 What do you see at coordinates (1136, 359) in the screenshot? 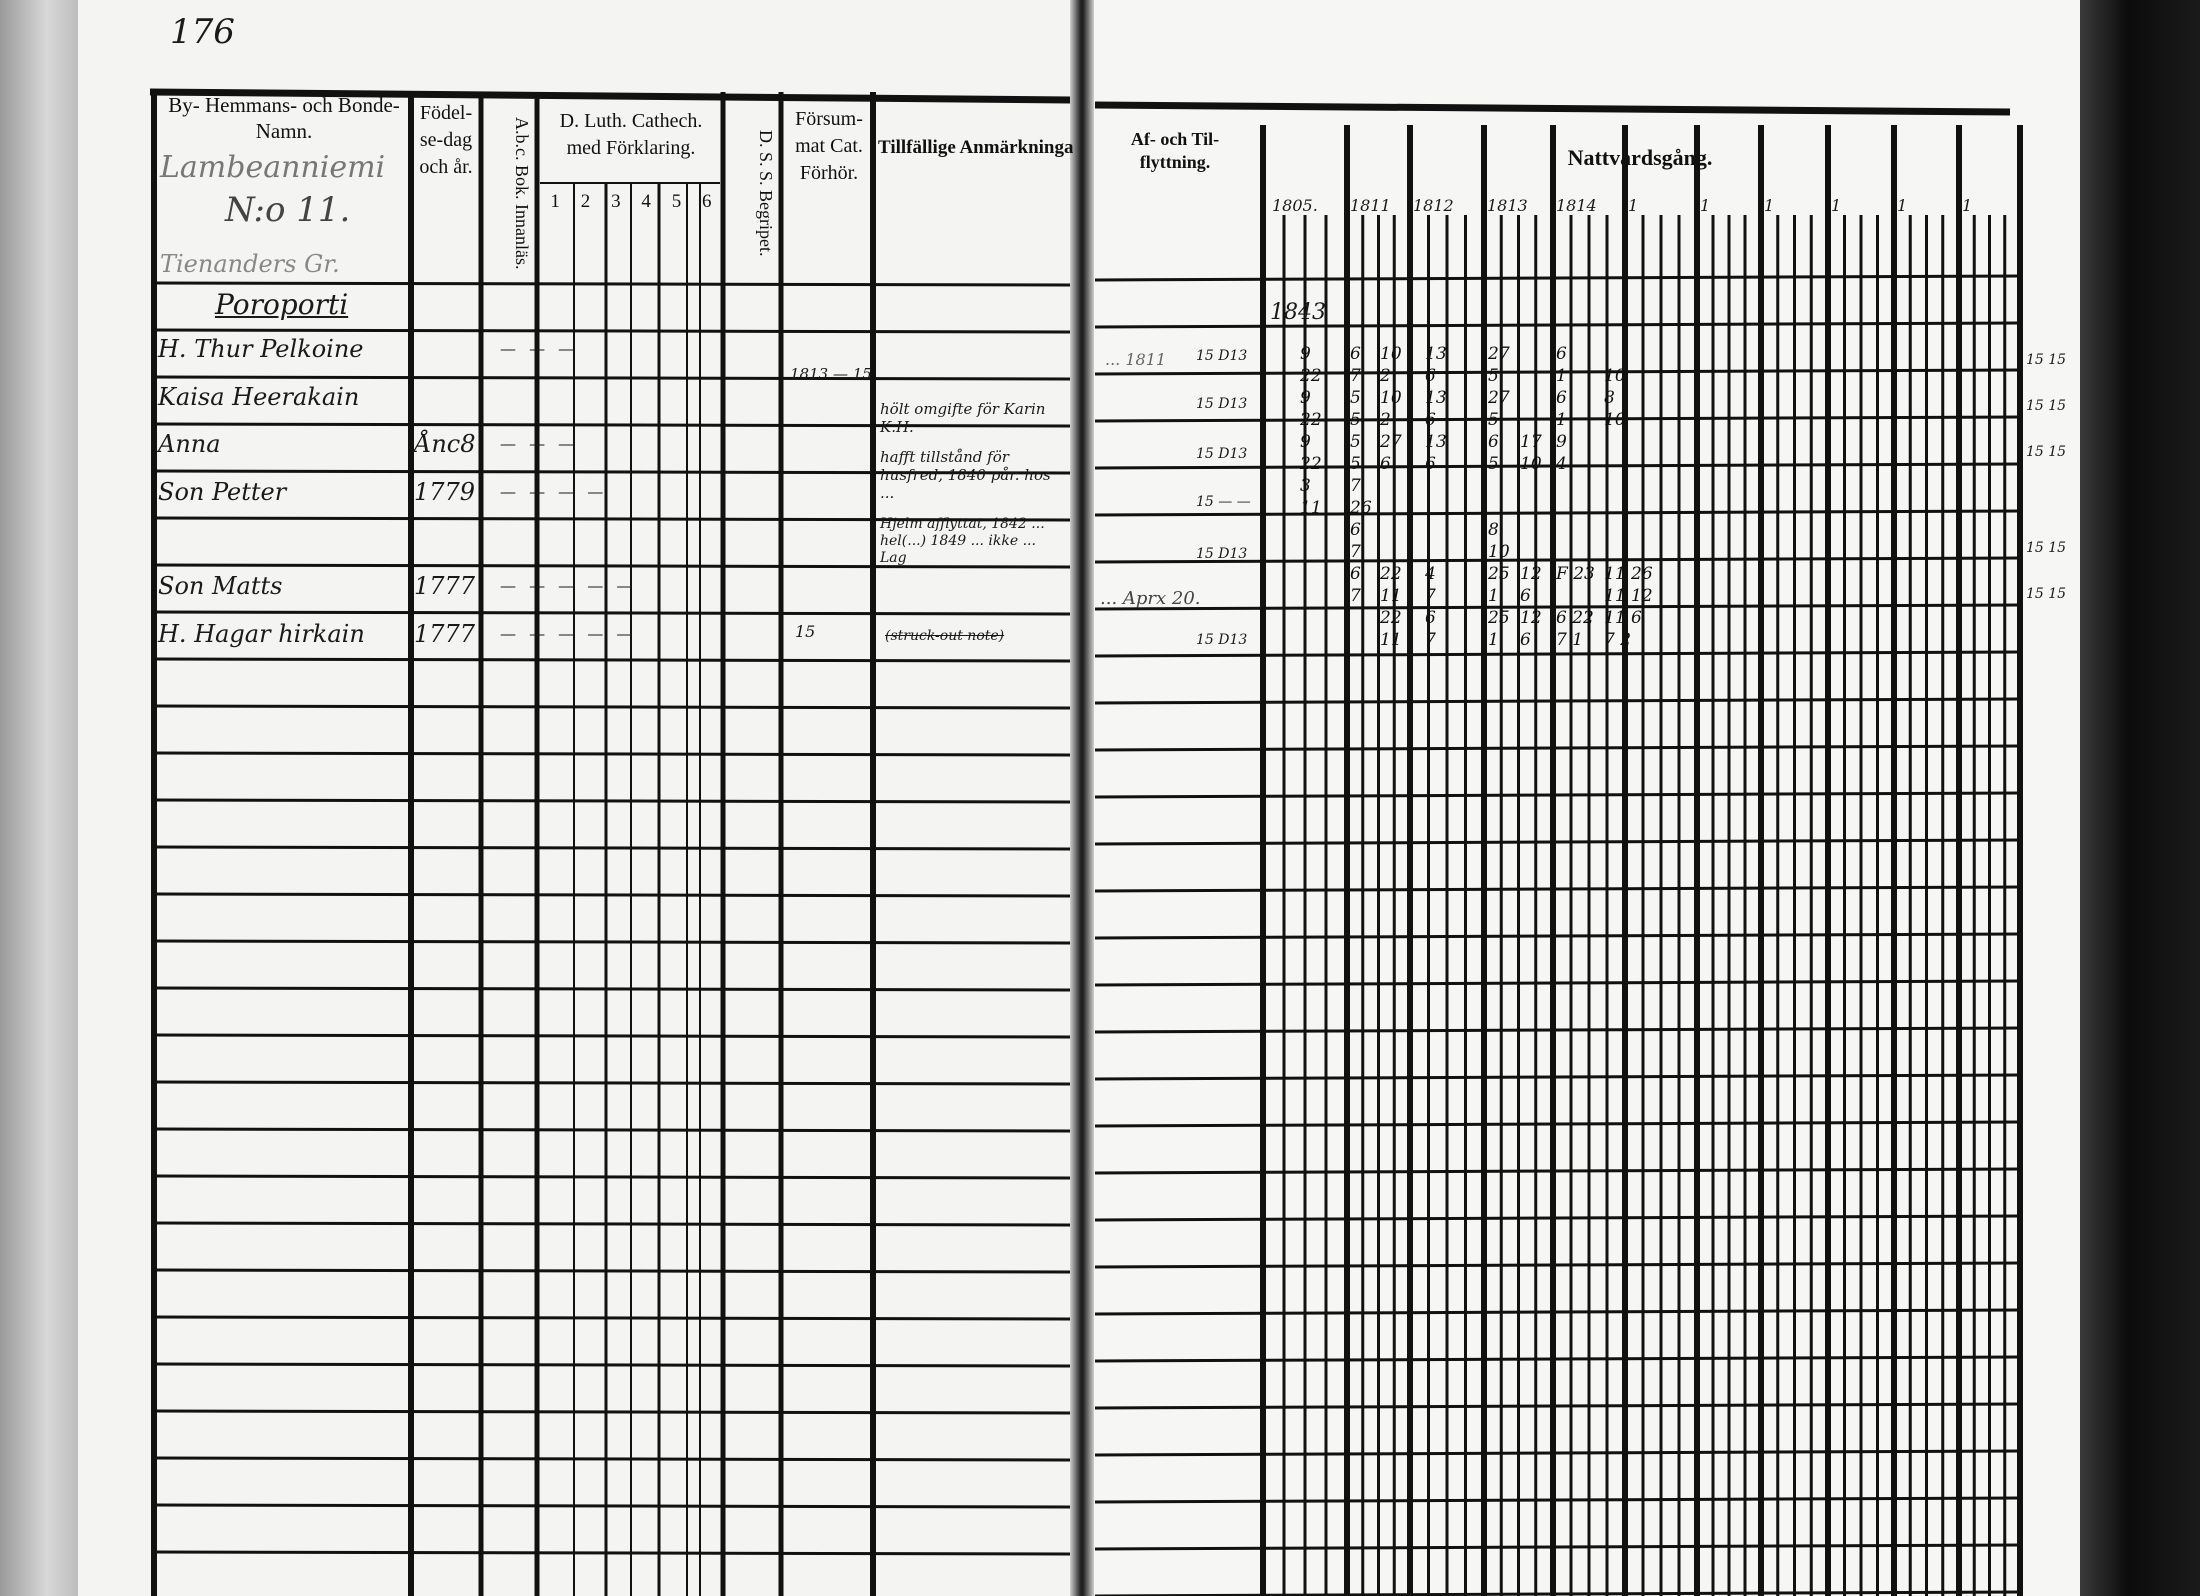
I see `moving-note: ... 1811` at bounding box center [1136, 359].